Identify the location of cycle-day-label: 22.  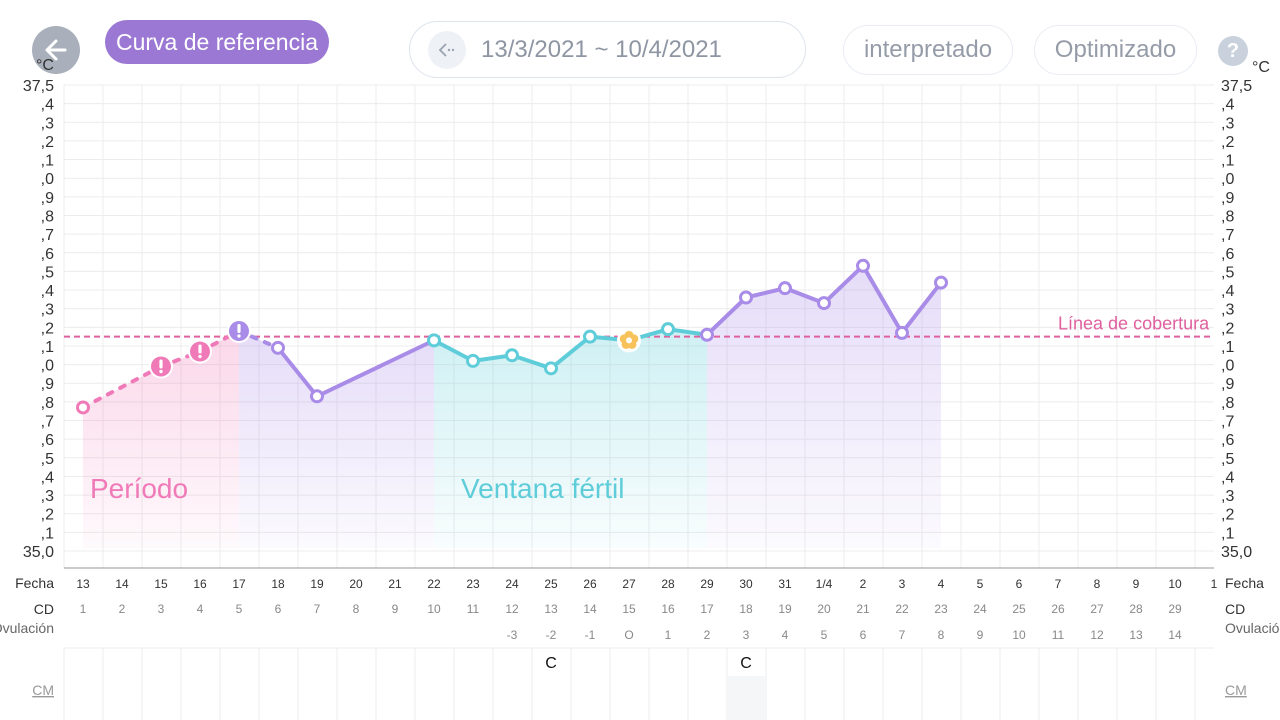
(902, 609).